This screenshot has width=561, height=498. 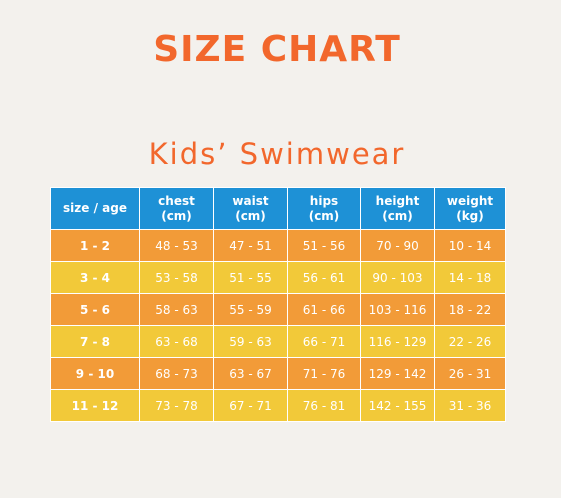 What do you see at coordinates (324, 245) in the screenshot?
I see `cell-hips: 51 - 56` at bounding box center [324, 245].